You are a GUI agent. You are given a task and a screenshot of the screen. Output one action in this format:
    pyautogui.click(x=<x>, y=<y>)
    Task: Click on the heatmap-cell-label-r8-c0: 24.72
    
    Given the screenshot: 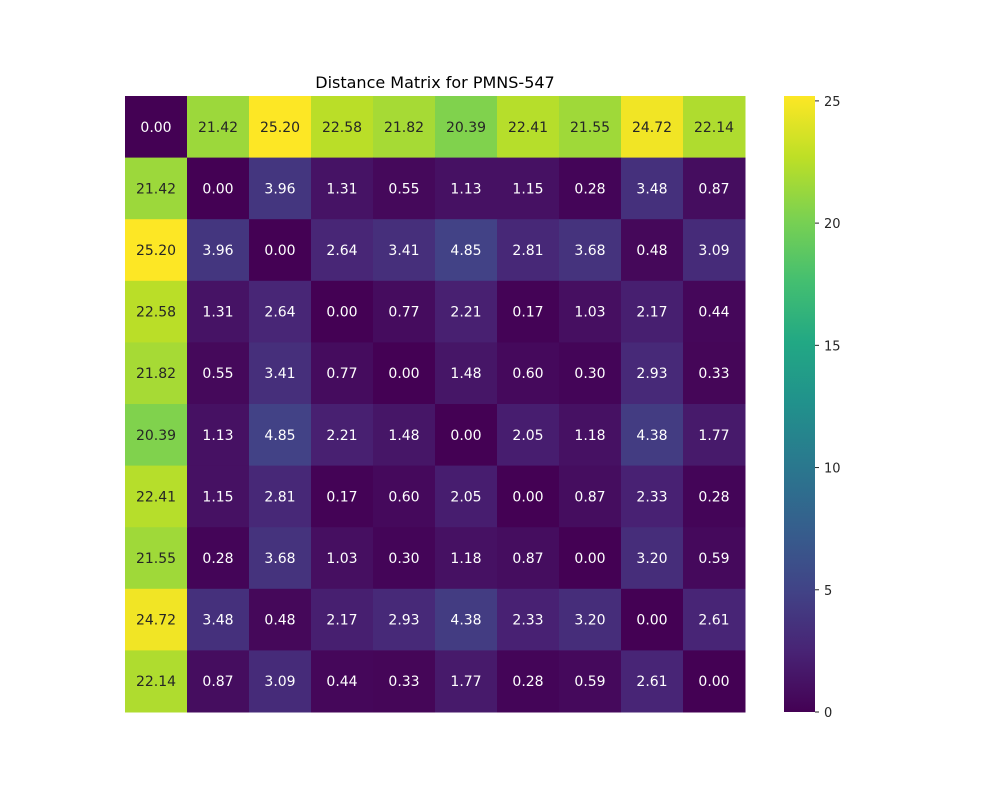 What is the action you would take?
    pyautogui.click(x=156, y=621)
    